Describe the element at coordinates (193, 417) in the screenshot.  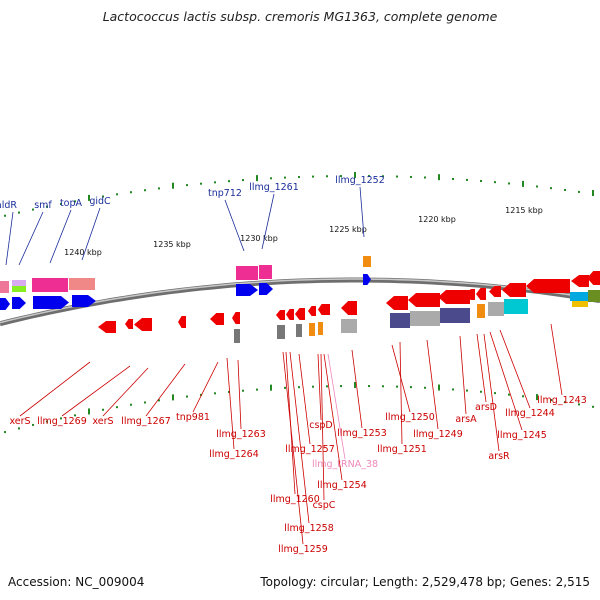
I see `gene-label-bottom: tnp981` at that location.